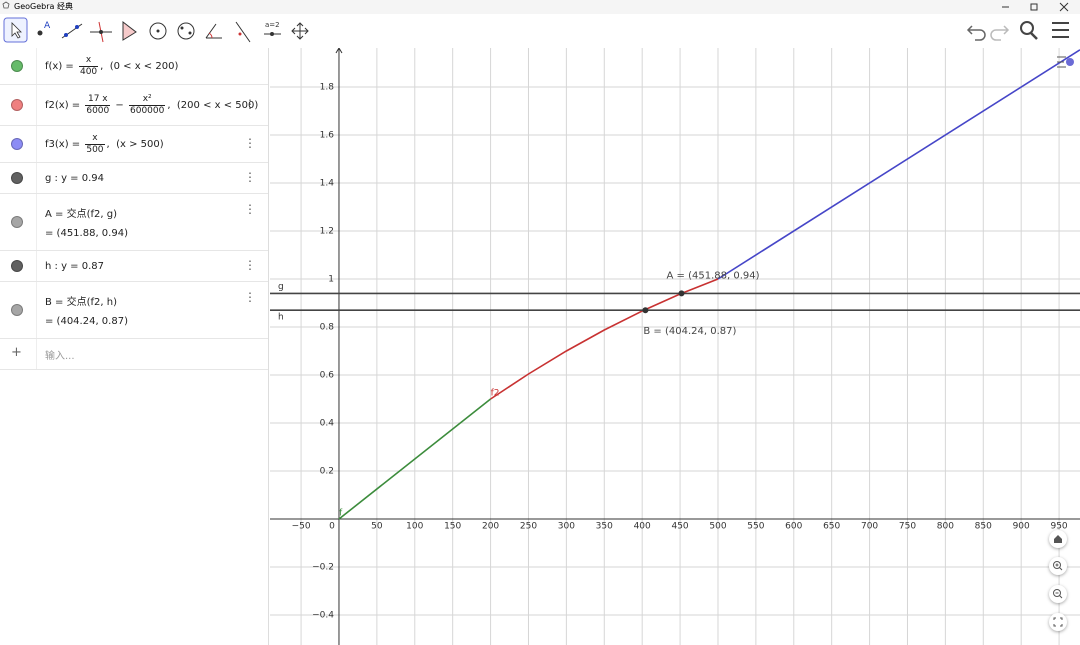 The image size is (1080, 645). Describe the element at coordinates (147, 110) in the screenshot. I see `denominator: 600000` at that location.